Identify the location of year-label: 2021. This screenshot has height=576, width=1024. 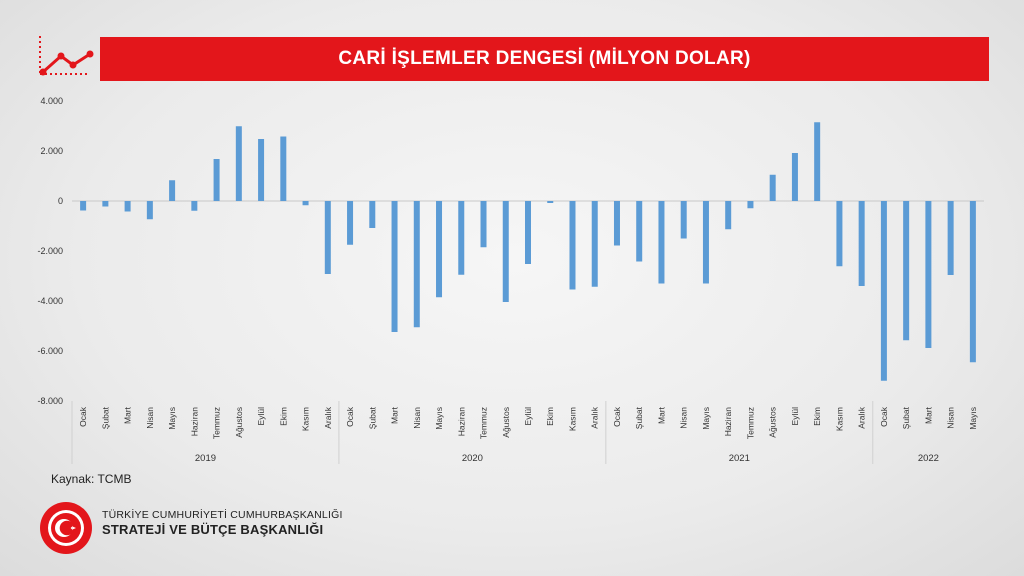
(739, 458).